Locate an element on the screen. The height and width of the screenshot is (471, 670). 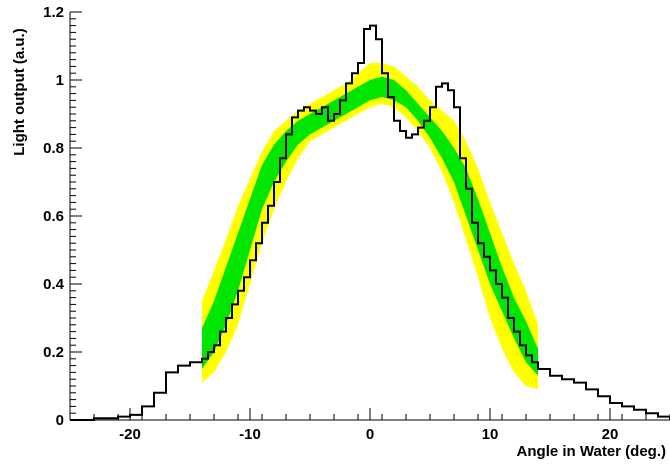
y-tick-label: 0.2 is located at coordinates (53, 352).